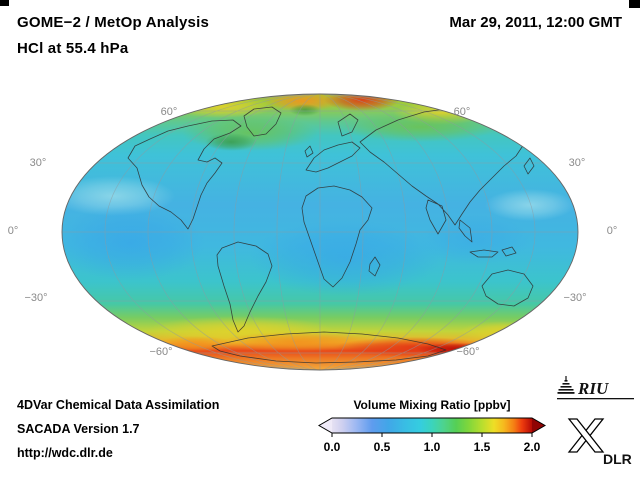 Image resolution: width=640 pixels, height=480 pixels. I want to click on colorbar-tick-0: 0.0, so click(332, 447).